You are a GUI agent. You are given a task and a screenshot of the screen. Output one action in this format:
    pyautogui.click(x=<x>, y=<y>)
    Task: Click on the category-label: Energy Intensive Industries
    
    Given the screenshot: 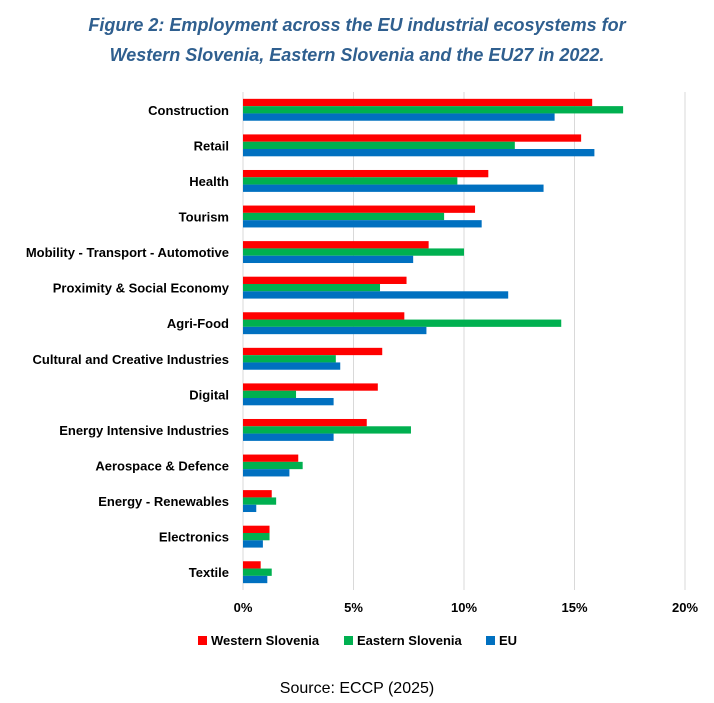 What is the action you would take?
    pyautogui.click(x=144, y=430)
    